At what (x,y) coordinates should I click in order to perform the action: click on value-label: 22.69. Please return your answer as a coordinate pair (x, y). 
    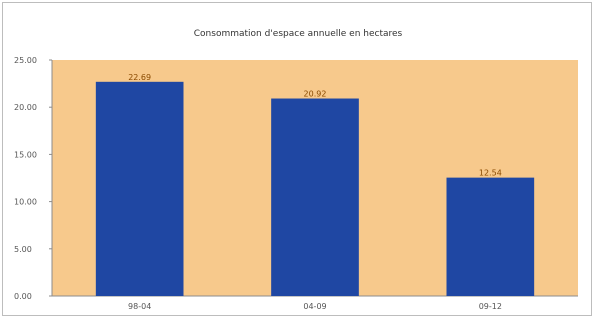
    Looking at the image, I should click on (139, 77).